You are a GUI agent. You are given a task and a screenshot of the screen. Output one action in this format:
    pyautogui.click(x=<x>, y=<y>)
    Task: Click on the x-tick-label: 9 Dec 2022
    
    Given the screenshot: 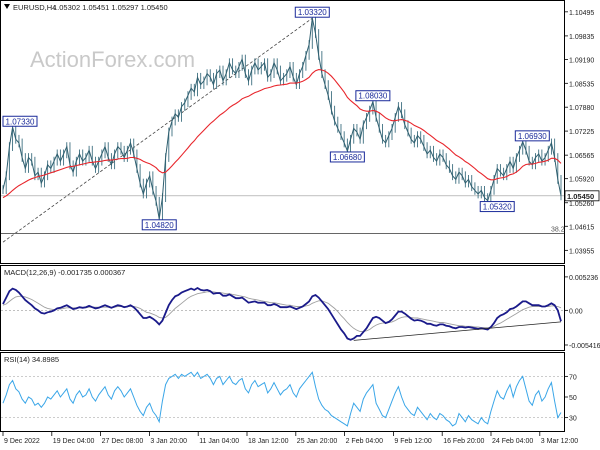 What is the action you would take?
    pyautogui.click(x=22, y=441)
    